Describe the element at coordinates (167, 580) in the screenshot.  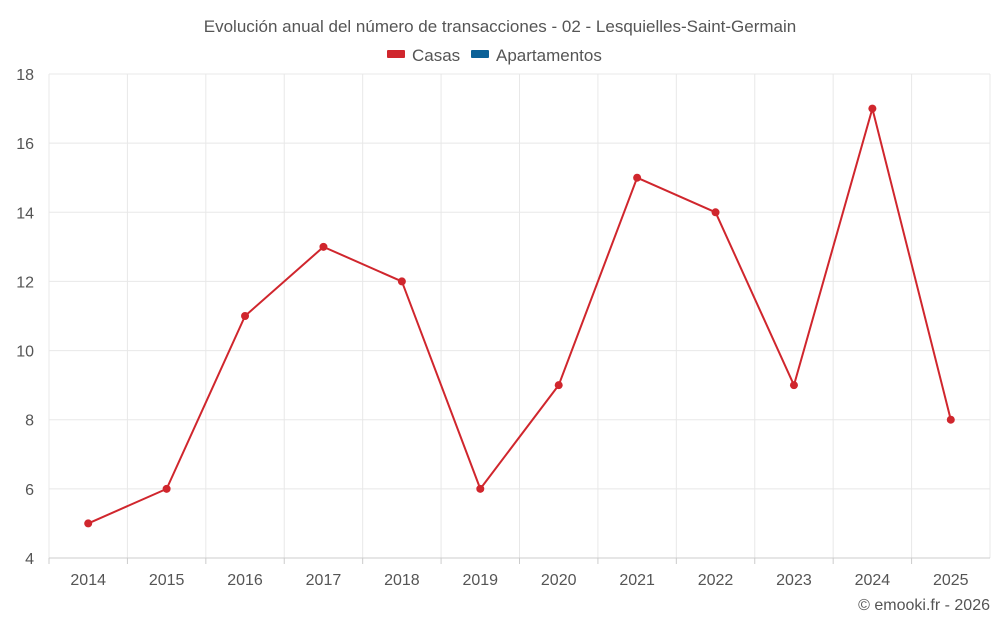
I see `x-tick-label: 2015` at that location.